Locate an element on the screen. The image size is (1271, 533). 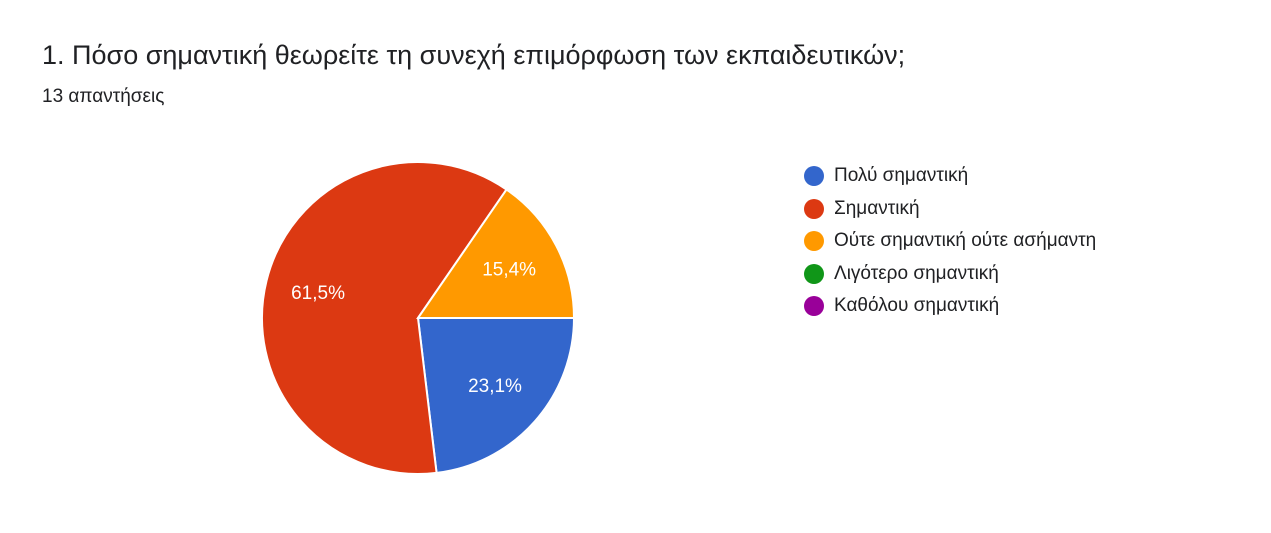
pie-slice-important is located at coordinates (384, 318).